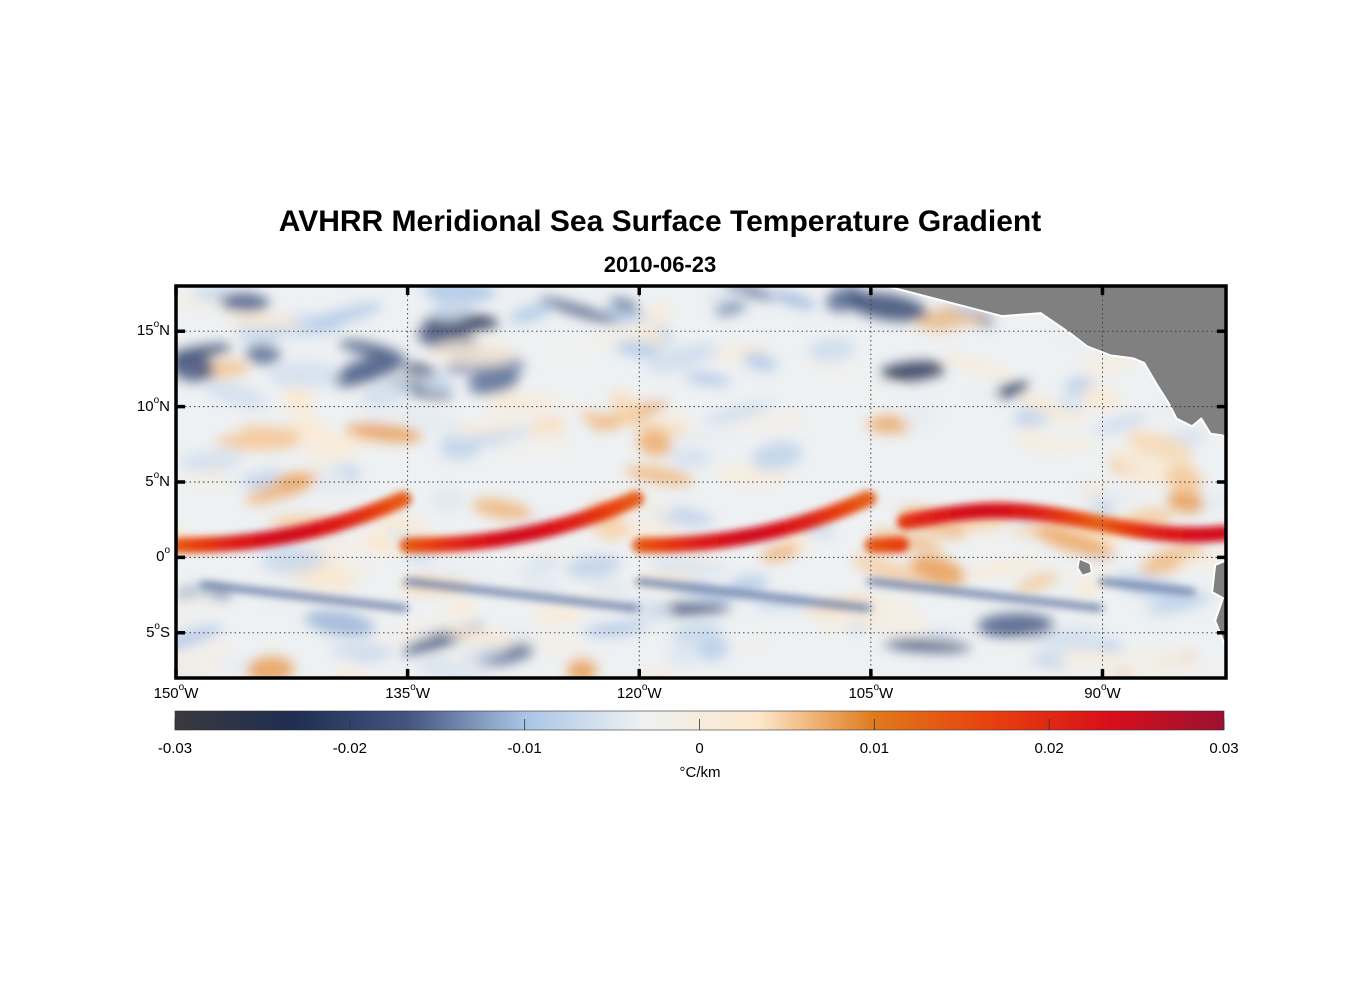 The image size is (1356, 1000). Describe the element at coordinates (349, 748) in the screenshot. I see `colorbar-tick-label: -0.02` at that location.